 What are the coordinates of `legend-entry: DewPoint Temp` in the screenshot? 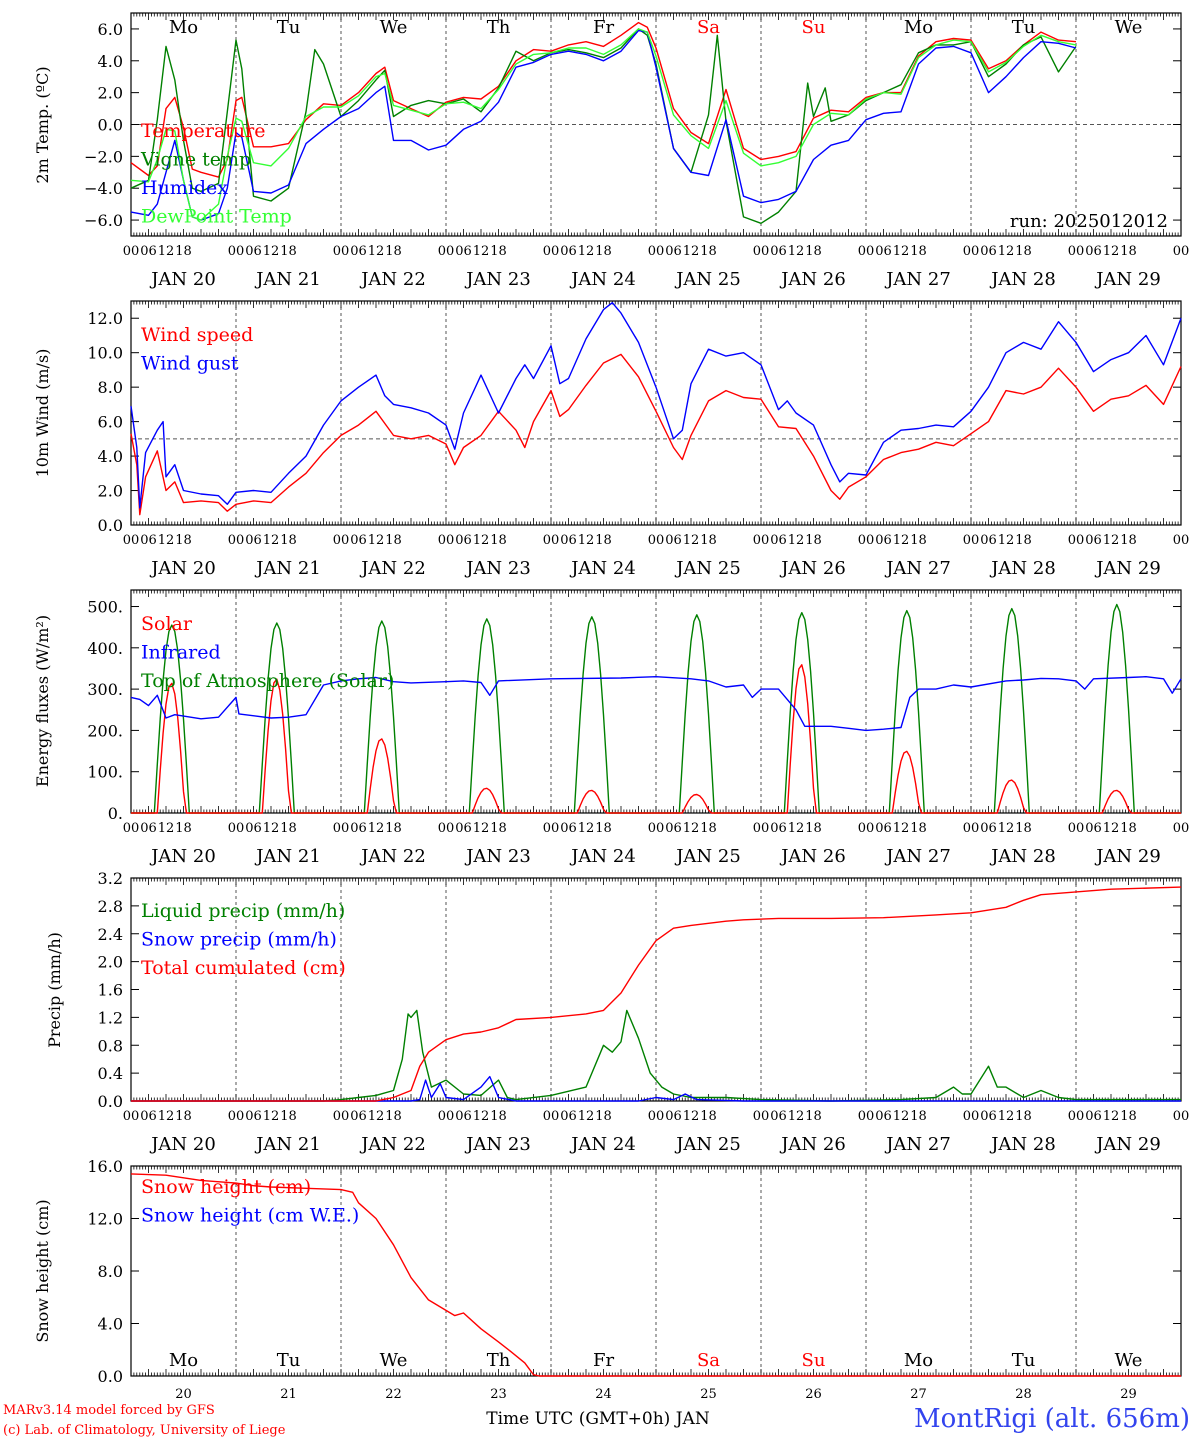 It's located at (216, 217).